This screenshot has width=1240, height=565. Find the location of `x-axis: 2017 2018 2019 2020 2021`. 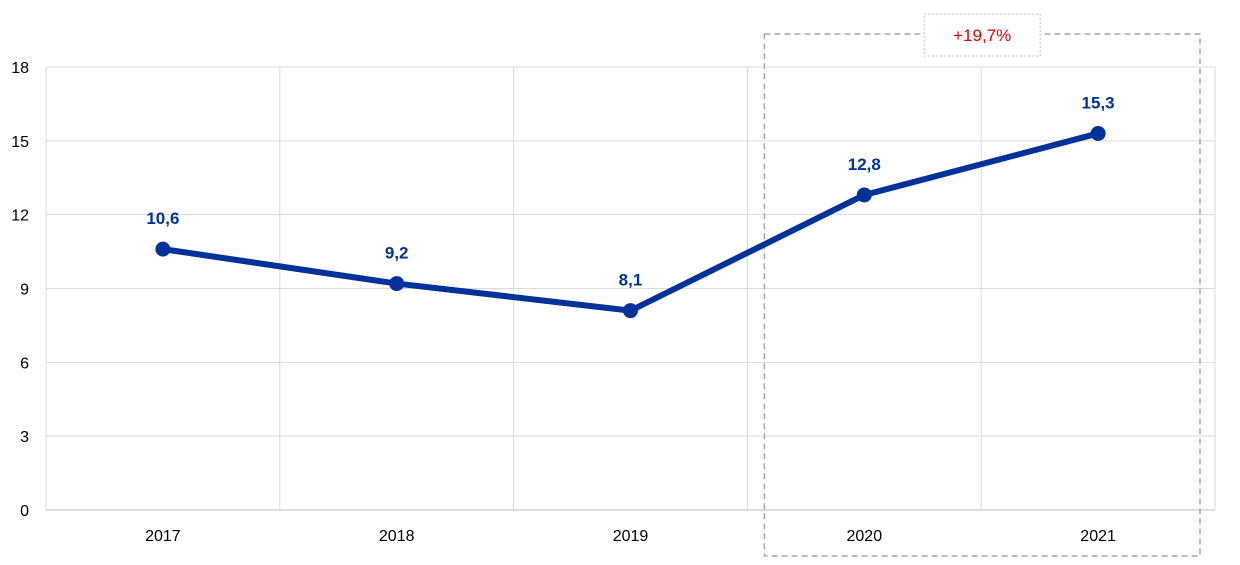

x-axis: 2017 2018 2019 2020 2021 is located at coordinates (630, 536).